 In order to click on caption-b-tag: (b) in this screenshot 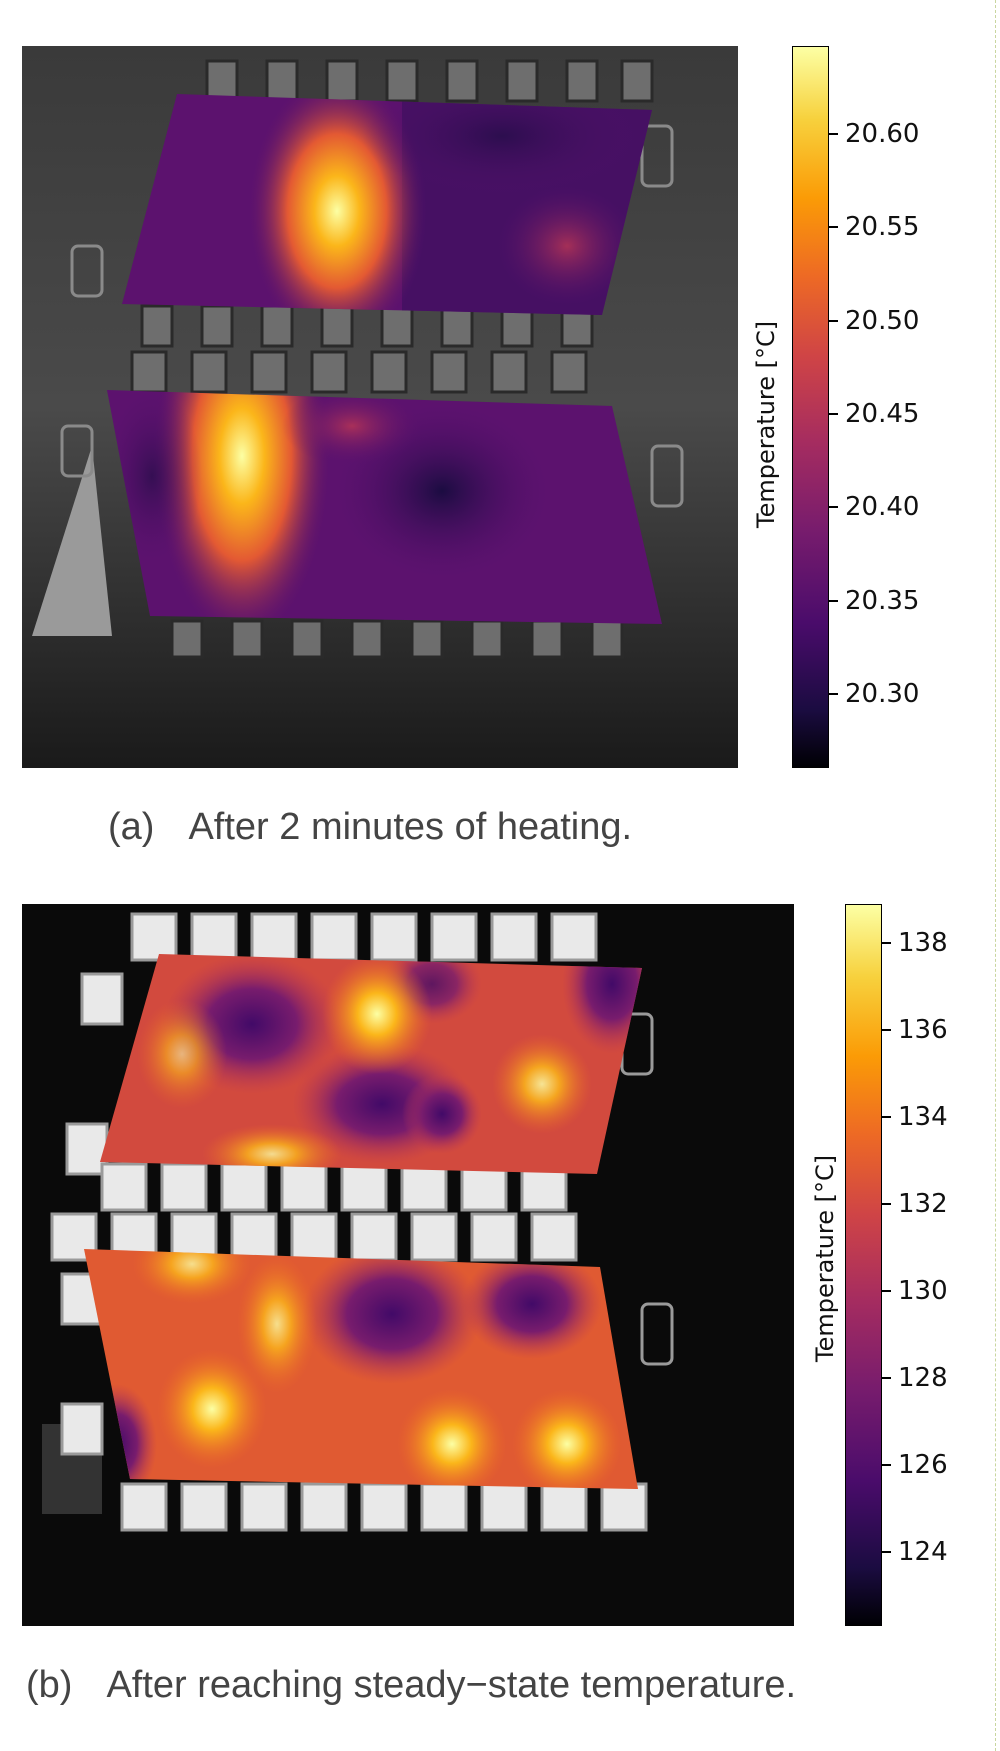, I will do `click(49, 1685)`.